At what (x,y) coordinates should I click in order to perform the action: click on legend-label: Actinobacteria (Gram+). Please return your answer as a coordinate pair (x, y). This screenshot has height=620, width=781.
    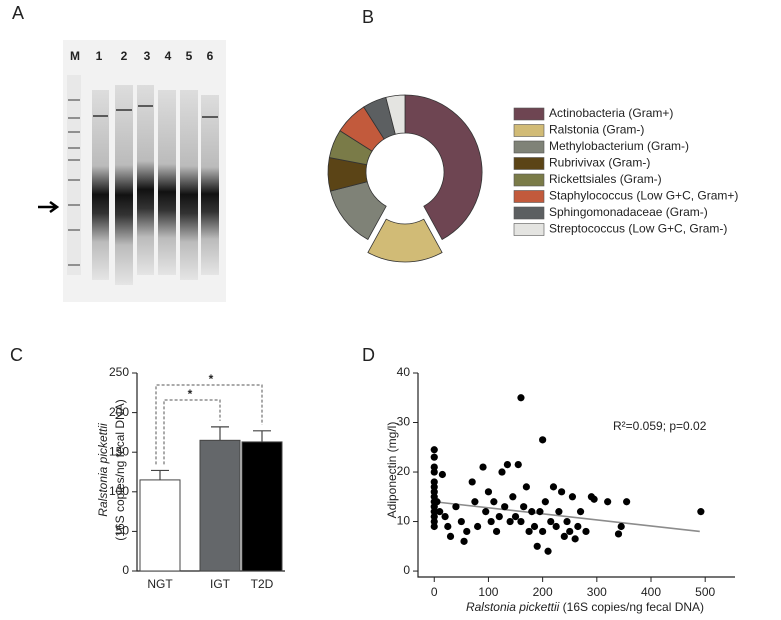
    Looking at the image, I should click on (611, 113).